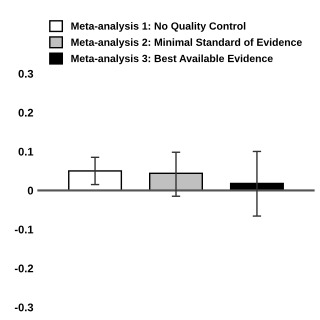 This screenshot has width=320, height=320. I want to click on y-tick-label: -0.3, so click(24, 307).